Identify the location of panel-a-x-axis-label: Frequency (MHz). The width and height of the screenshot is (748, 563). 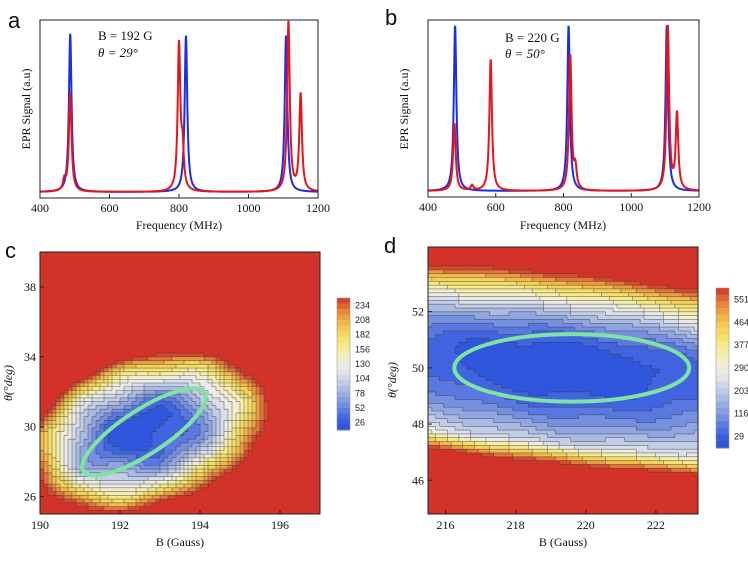
(179, 225).